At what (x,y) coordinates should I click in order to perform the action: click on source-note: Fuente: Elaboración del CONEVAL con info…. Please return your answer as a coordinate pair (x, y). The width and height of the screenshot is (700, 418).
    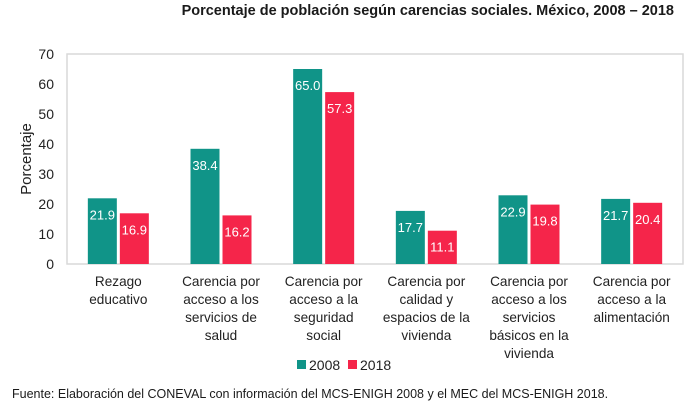
    Looking at the image, I should click on (310, 394).